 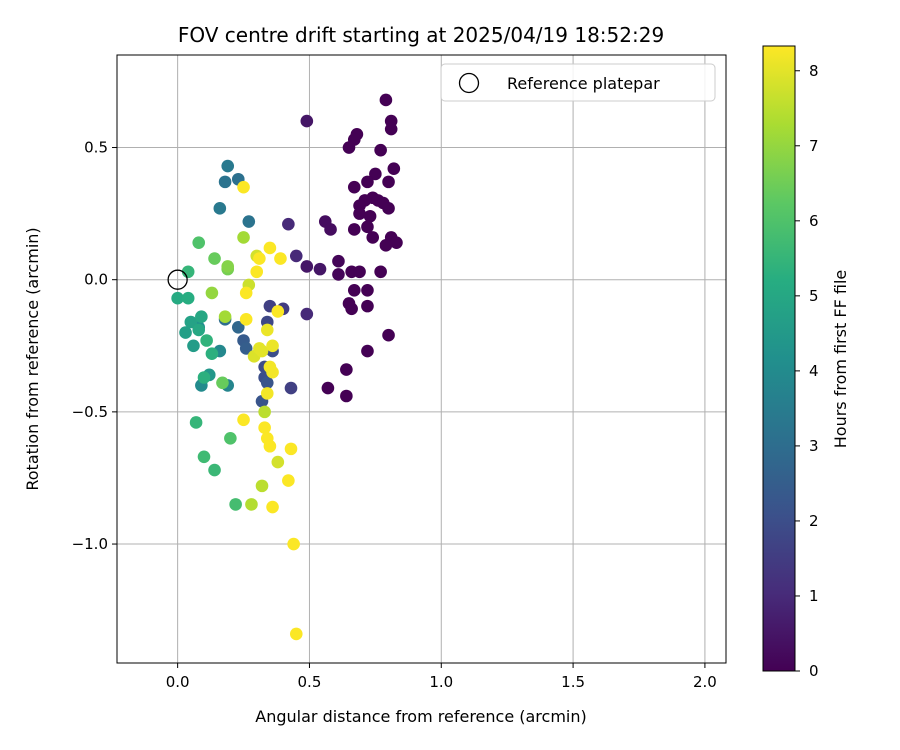 What do you see at coordinates (420, 716) in the screenshot?
I see `x-axis-label: Angular distance from reference (arcmin)` at bounding box center [420, 716].